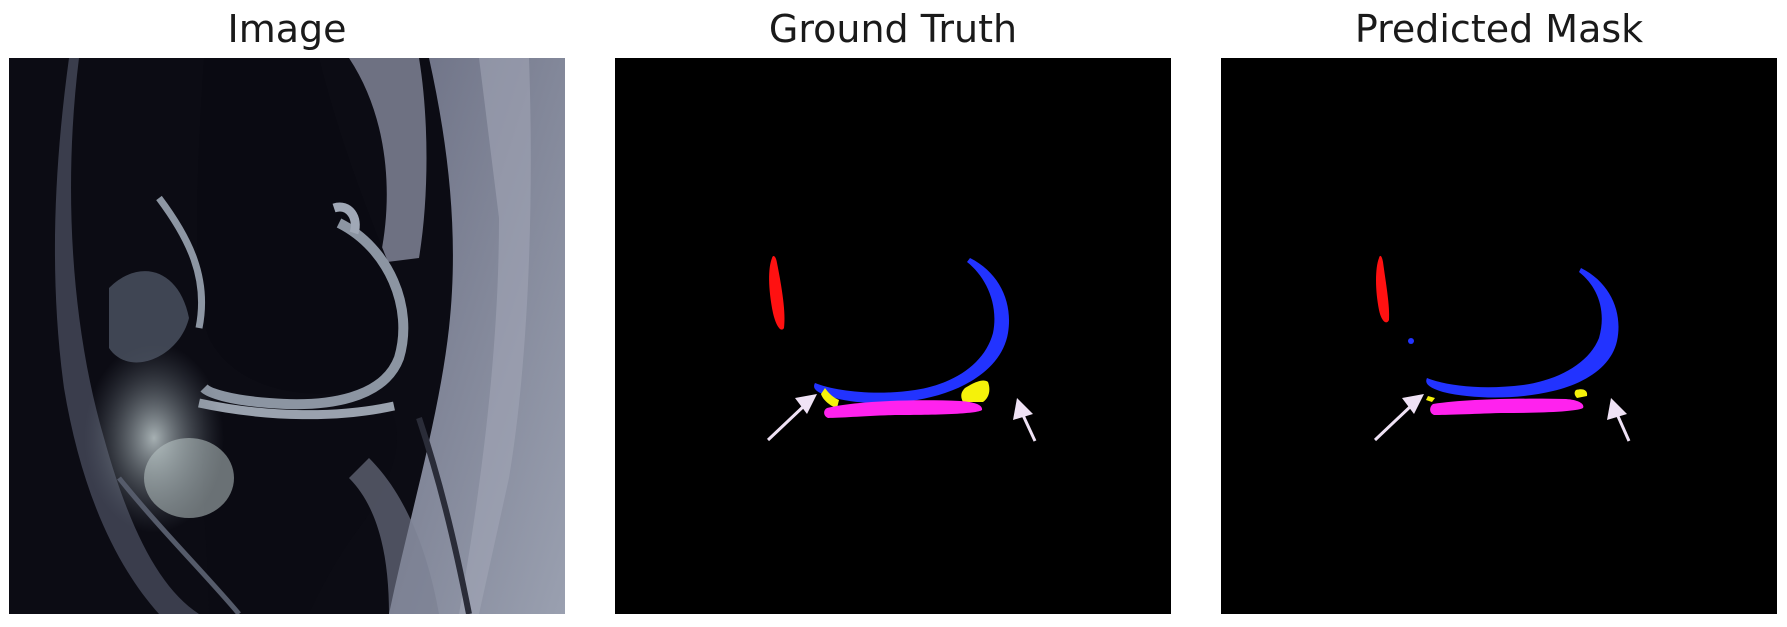 Image resolution: width=1787 pixels, height=627 pixels. Describe the element at coordinates (1499, 29) in the screenshot. I see `panel-title: Predicted Mask` at that location.